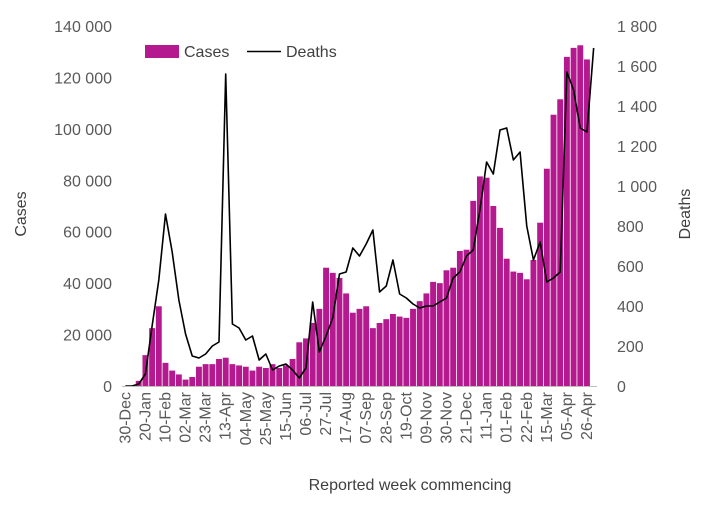 The image size is (703, 506). I want to click on x-tick-label: 06-Jul, so click(306, 414).